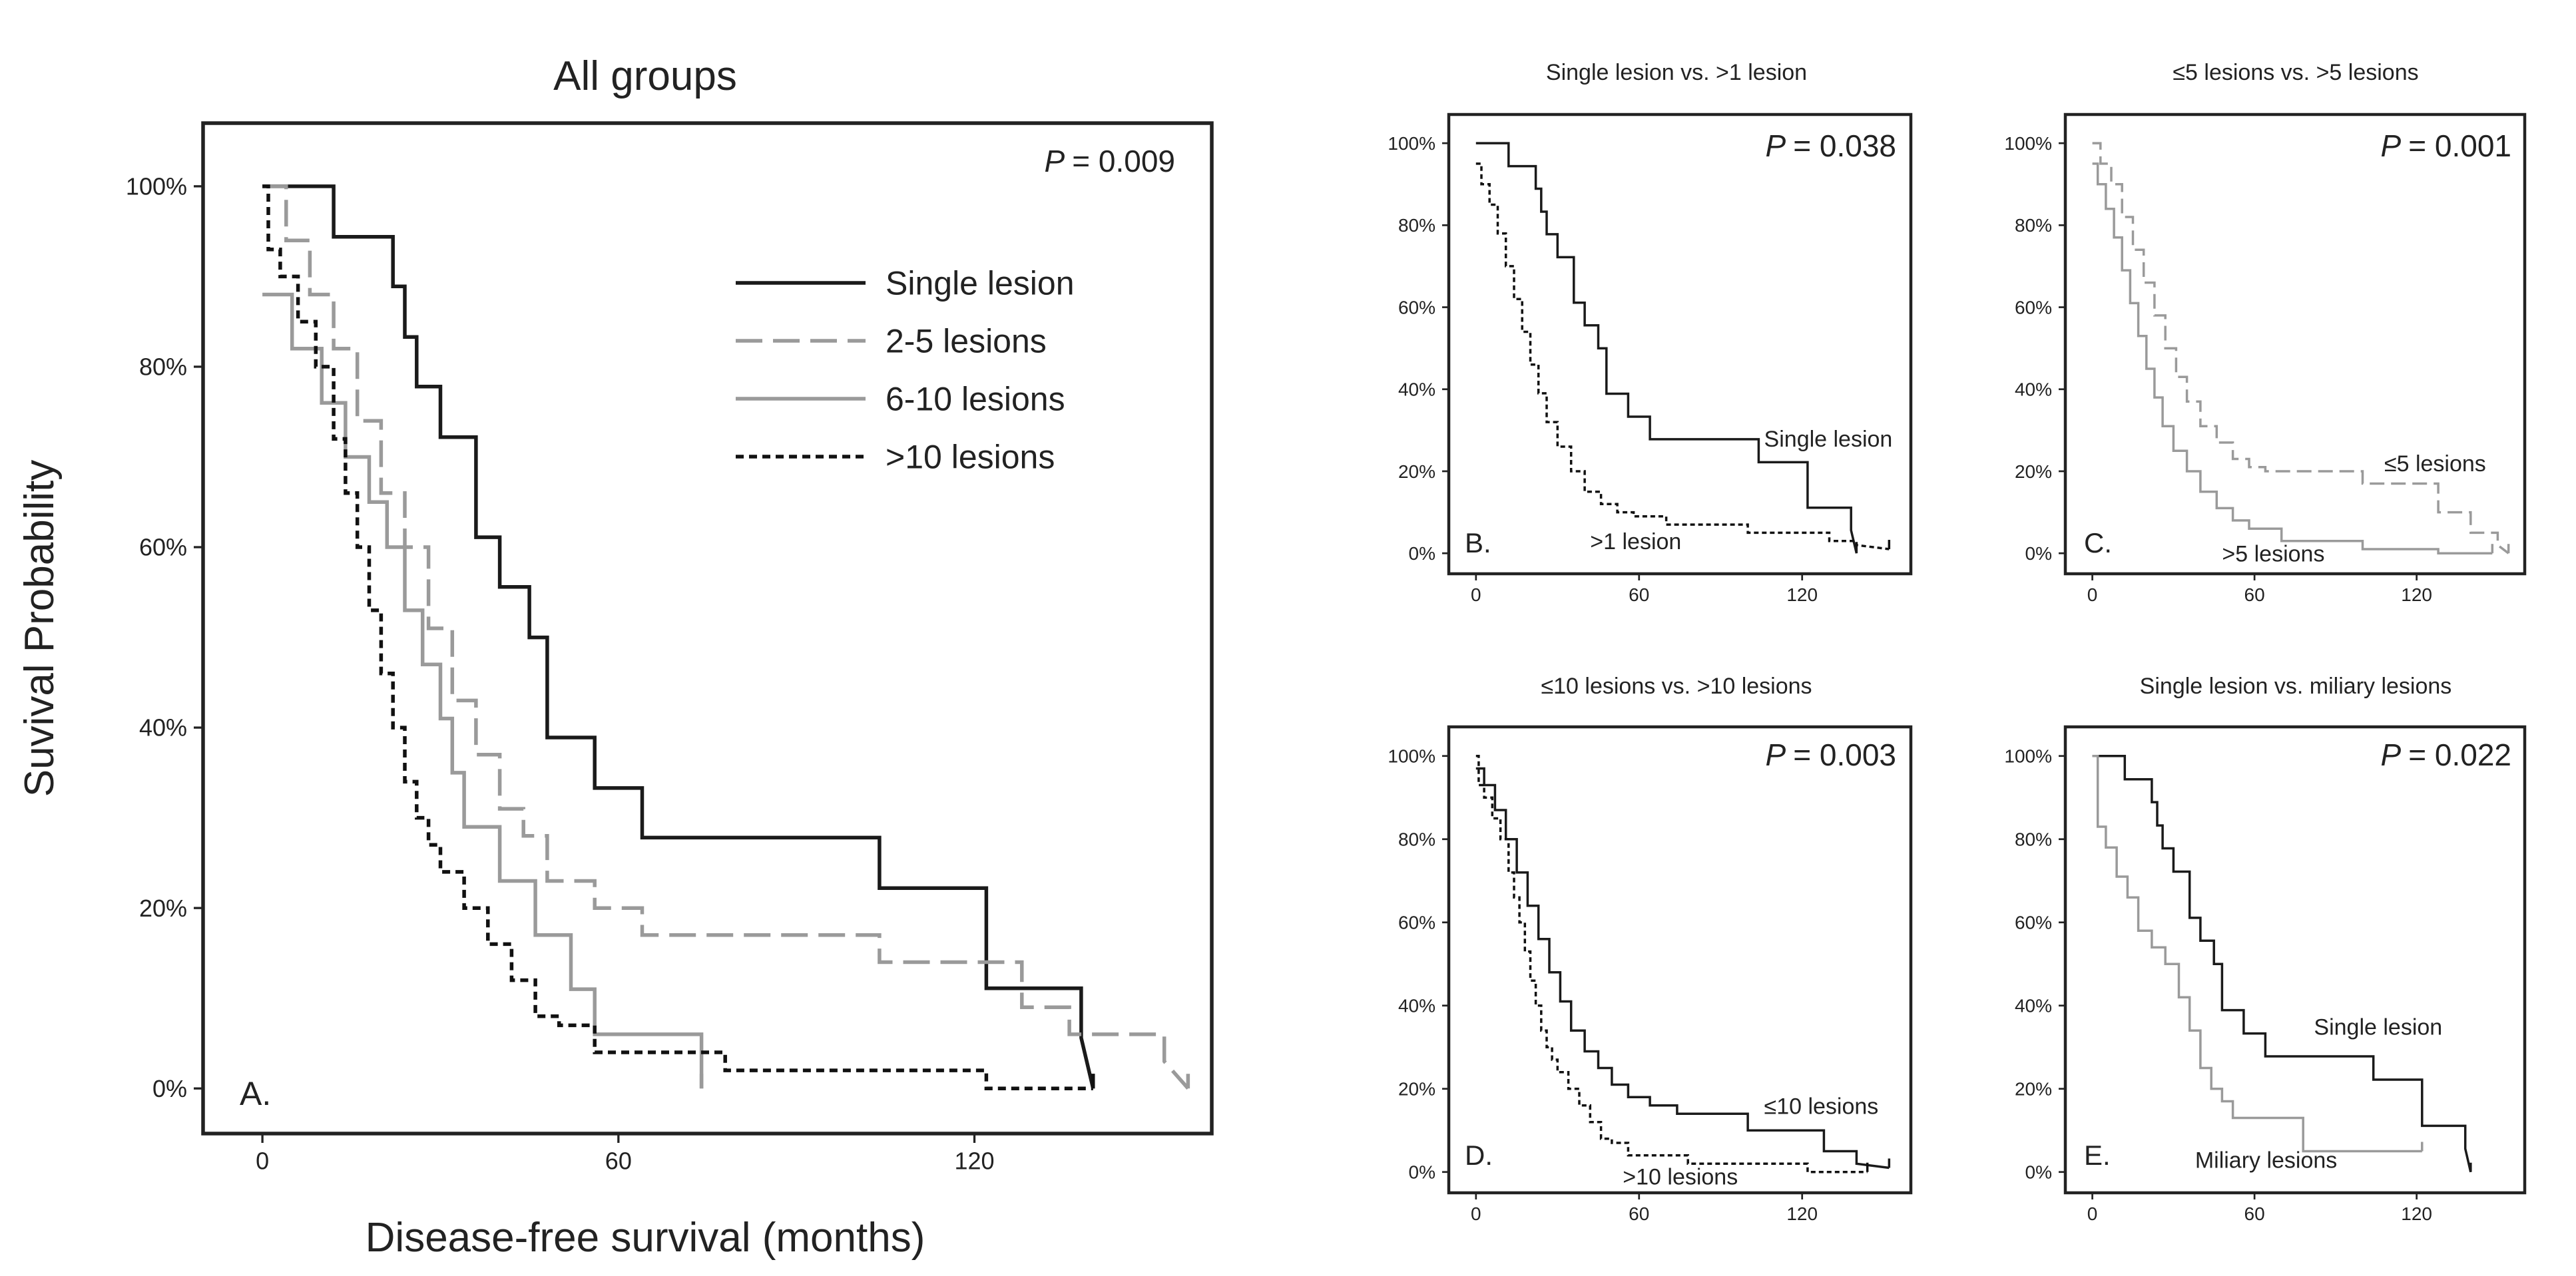 This screenshot has height=1276, width=2576. I want to click on curve-label: Miliary lesions, so click(2267, 1160).